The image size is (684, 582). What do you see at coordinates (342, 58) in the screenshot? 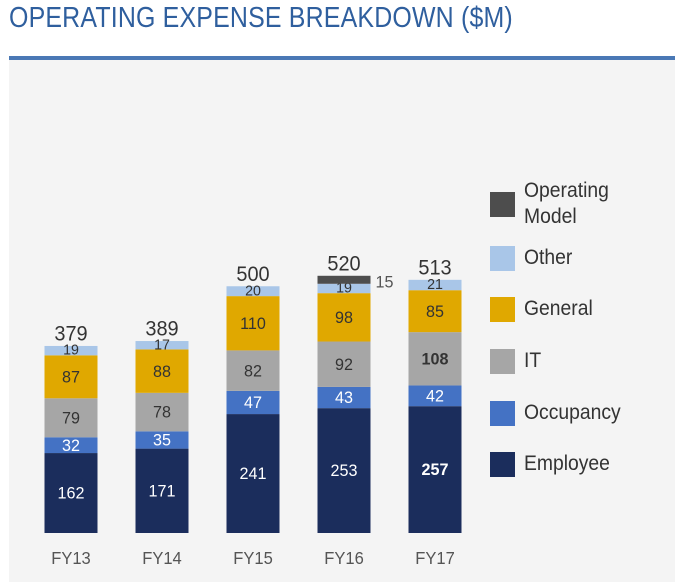
I see `title-divider` at bounding box center [342, 58].